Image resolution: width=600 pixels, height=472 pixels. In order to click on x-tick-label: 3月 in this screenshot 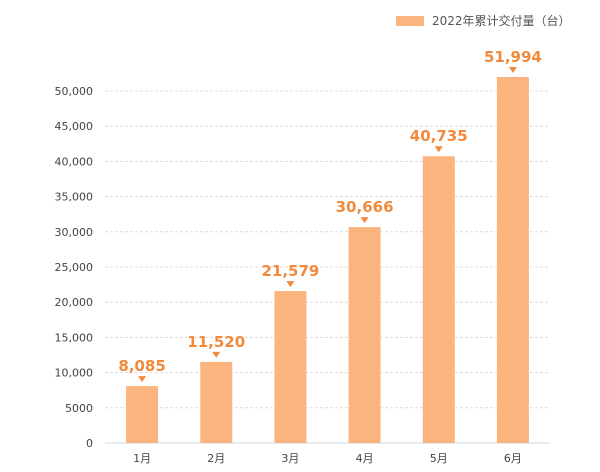, I will do `click(290, 458)`.